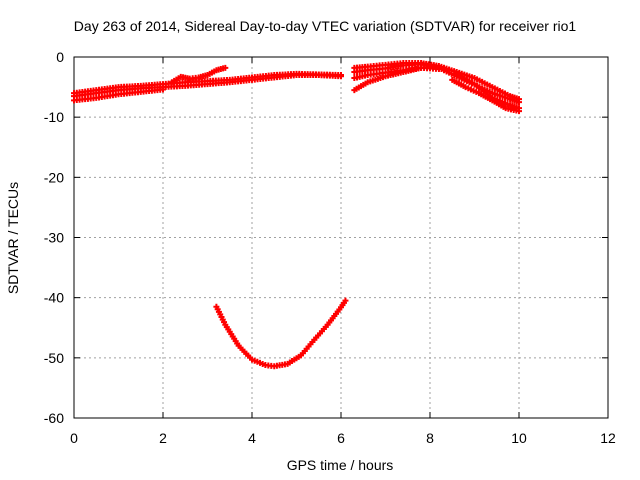  What do you see at coordinates (74, 438) in the screenshot?
I see `x-tick-label: 0` at bounding box center [74, 438].